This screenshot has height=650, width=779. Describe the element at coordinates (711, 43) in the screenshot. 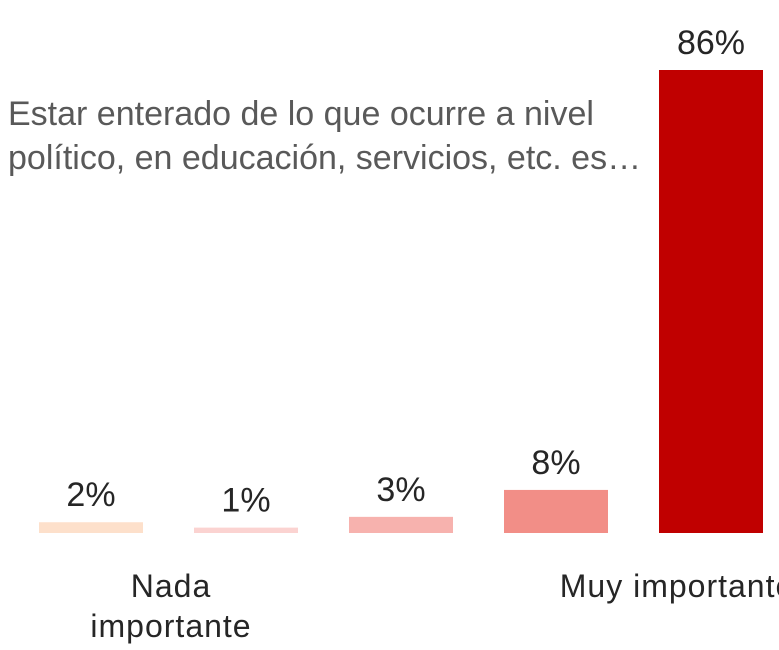

I see `value-label: 86%` at that location.